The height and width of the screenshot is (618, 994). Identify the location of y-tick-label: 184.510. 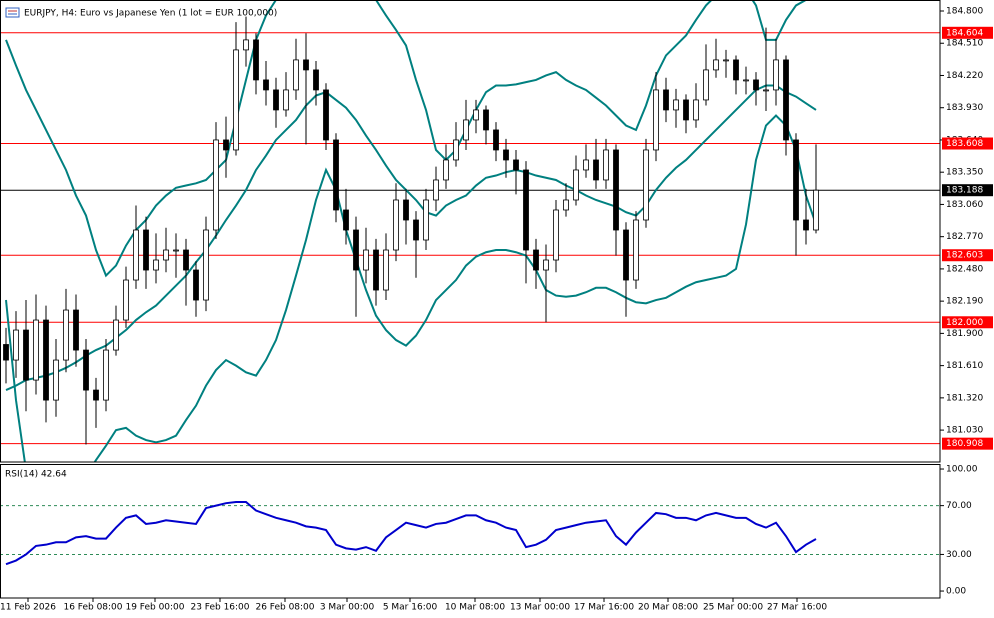
(964, 44).